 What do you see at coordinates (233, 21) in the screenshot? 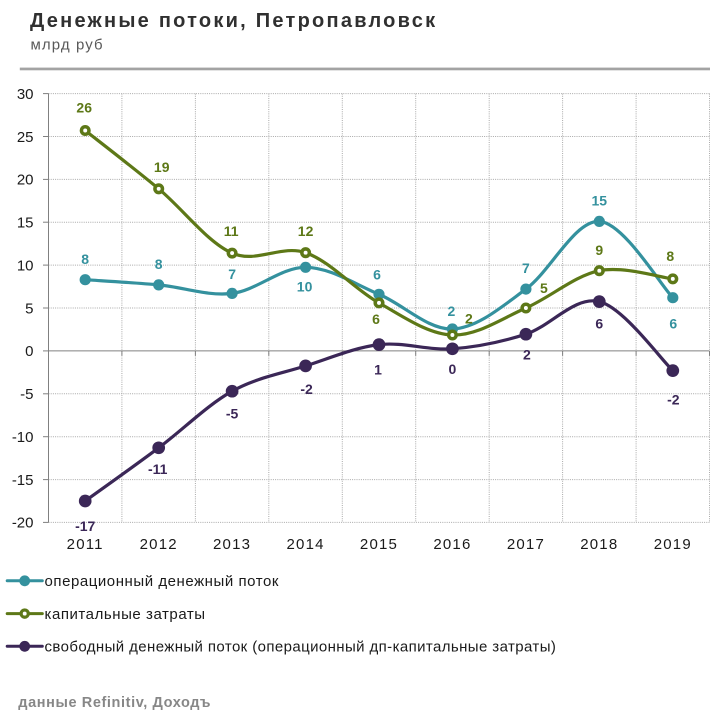
I see `svg-text: Денежные потоки, Петропавловск` at bounding box center [233, 21].